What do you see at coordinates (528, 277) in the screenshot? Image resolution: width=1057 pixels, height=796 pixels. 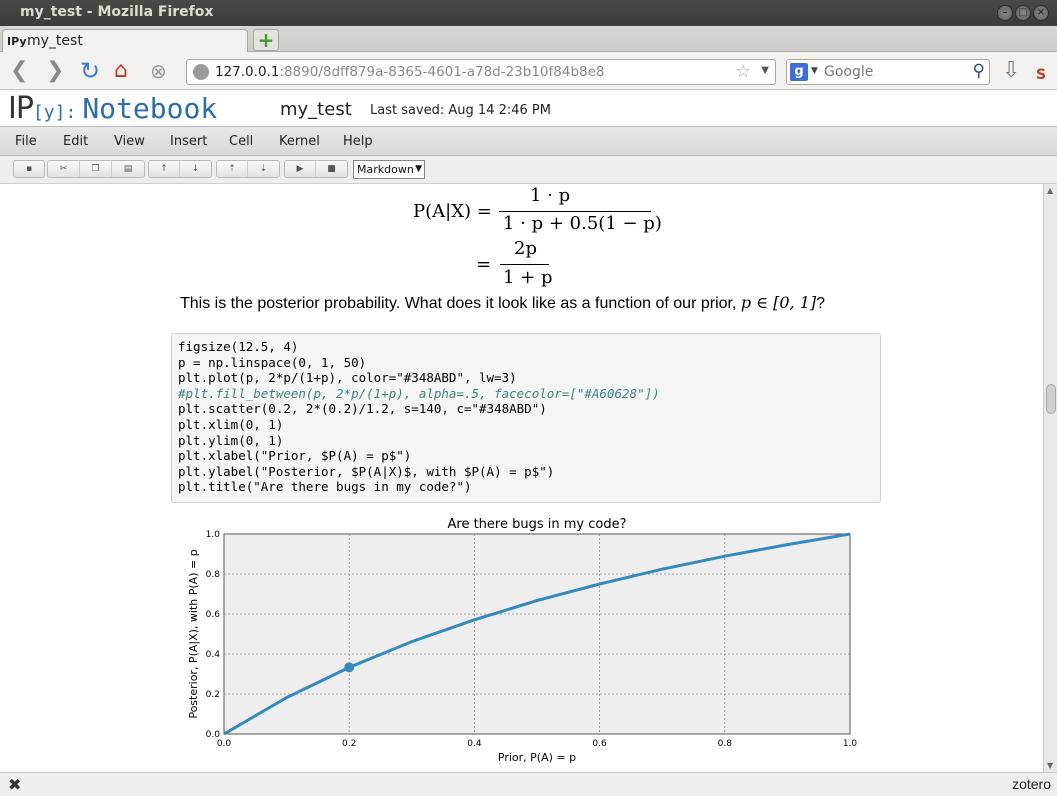 I see `equation2-denominator: 1 + p` at bounding box center [528, 277].